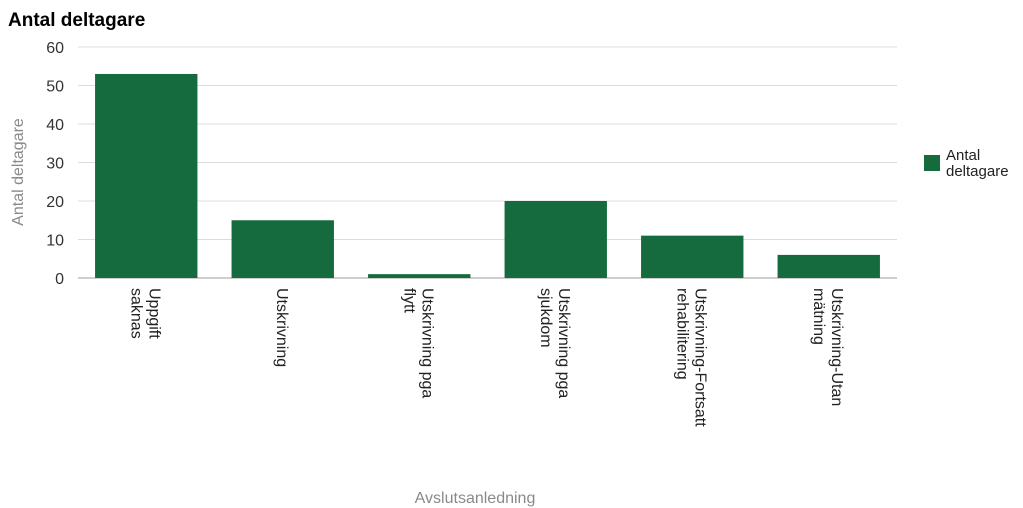  Describe the element at coordinates (699, 357) in the screenshot. I see `x-category-label-line: Utskrivning-Fortsatt` at that location.